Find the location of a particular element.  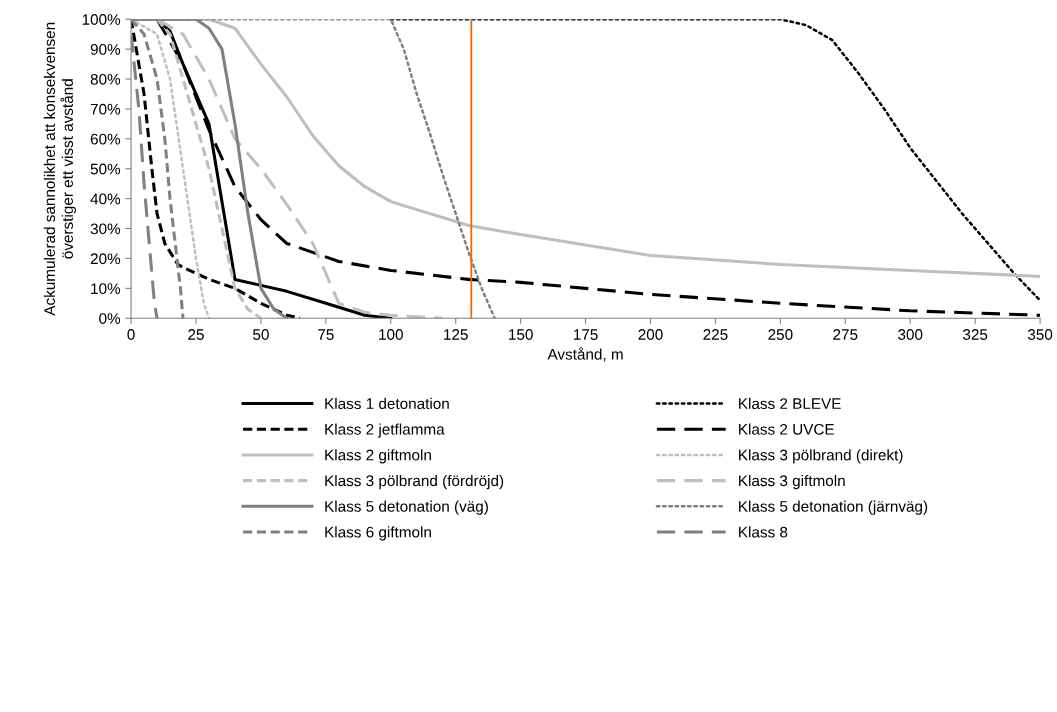

x-tick-label: 275 is located at coordinates (845, 334).